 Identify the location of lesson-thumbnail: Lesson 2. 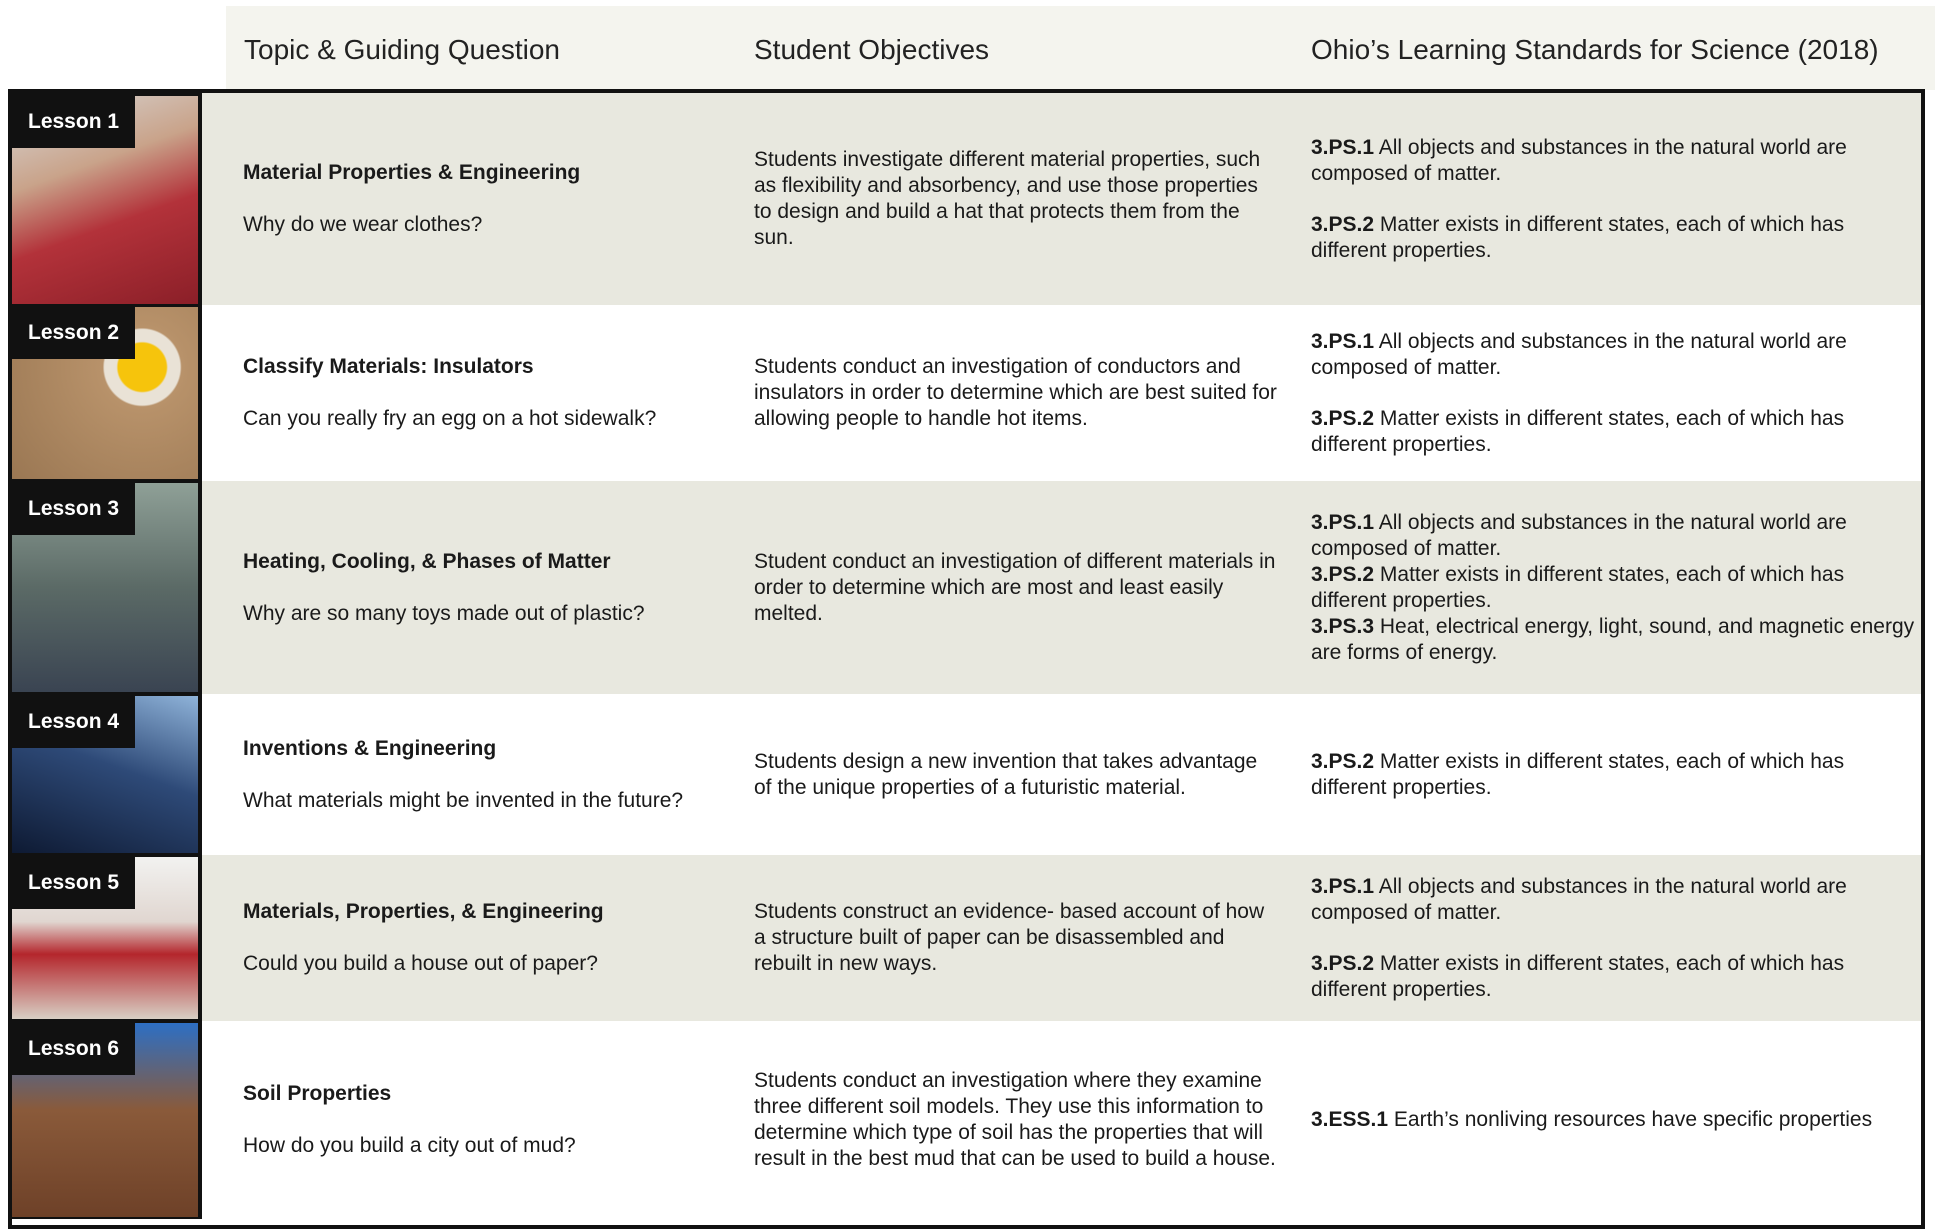
(105, 393).